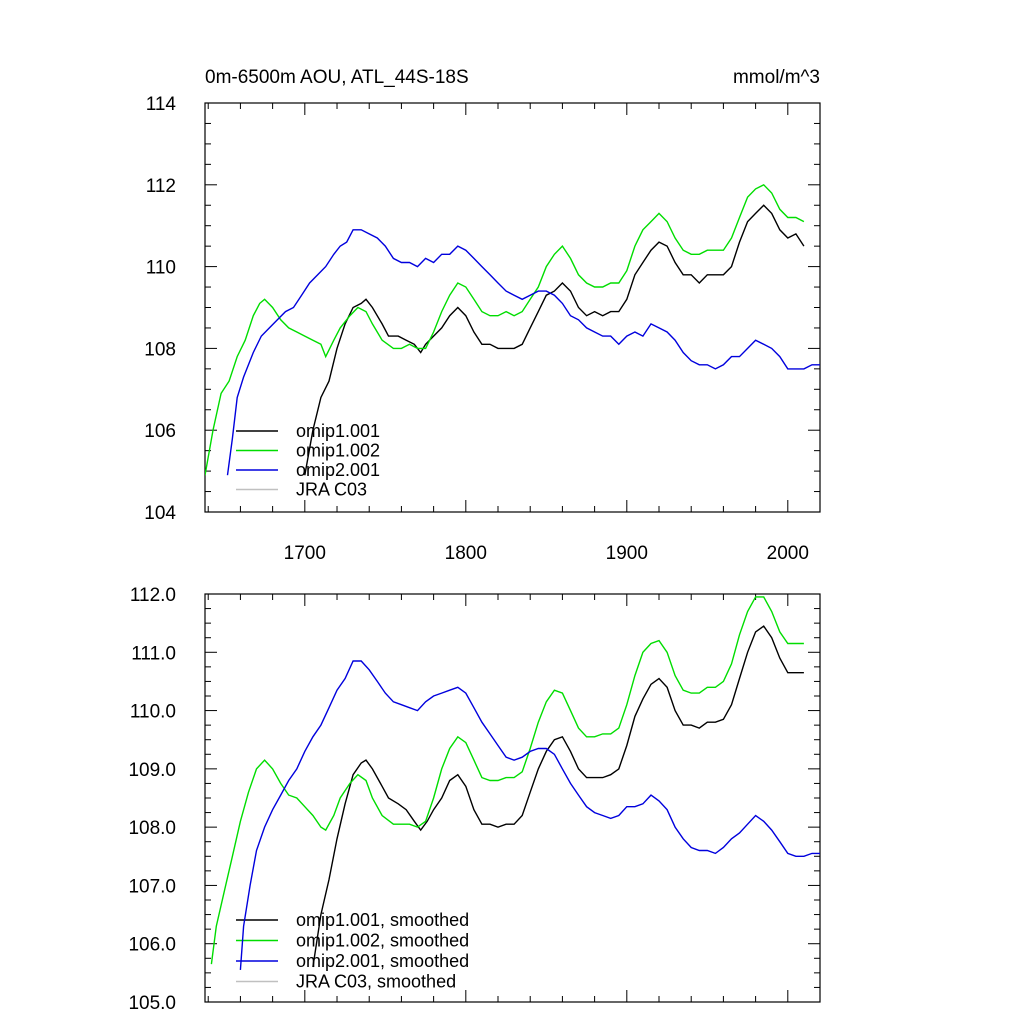 The height and width of the screenshot is (1029, 1024). Describe the element at coordinates (337, 77) in the screenshot. I see `chart-title: 0m-6500m AOU, ATL_44S-18S` at that location.